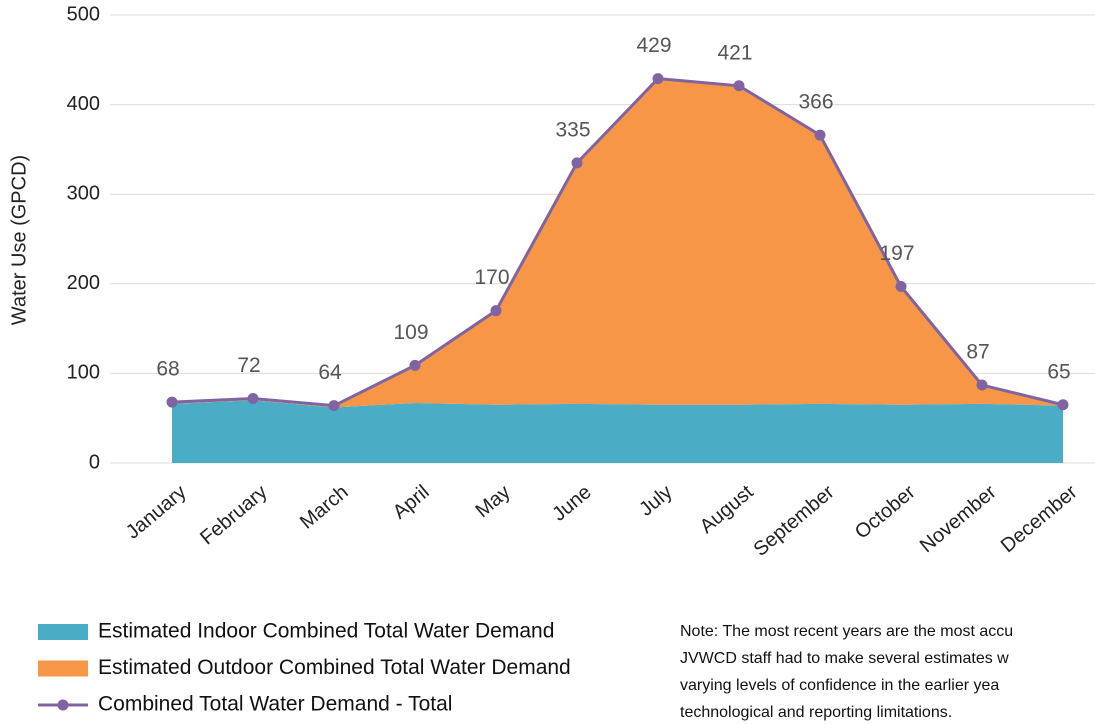  What do you see at coordinates (572, 129) in the screenshot?
I see `data-label: 335` at bounding box center [572, 129].